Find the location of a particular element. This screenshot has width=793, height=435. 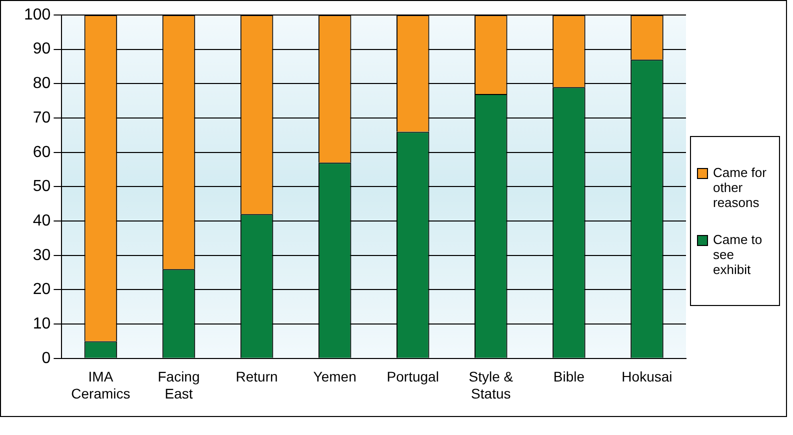

y-tick-label: 20 is located at coordinates (41, 289).